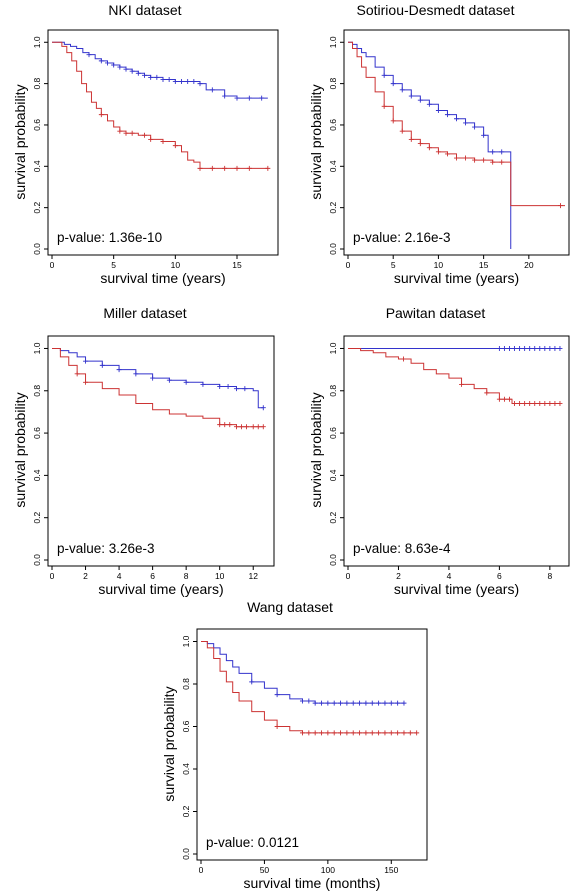 Image resolution: width=579 pixels, height=892 pixels. What do you see at coordinates (160, 70) in the screenshot?
I see `survival-curve-low-risk` at bounding box center [160, 70].